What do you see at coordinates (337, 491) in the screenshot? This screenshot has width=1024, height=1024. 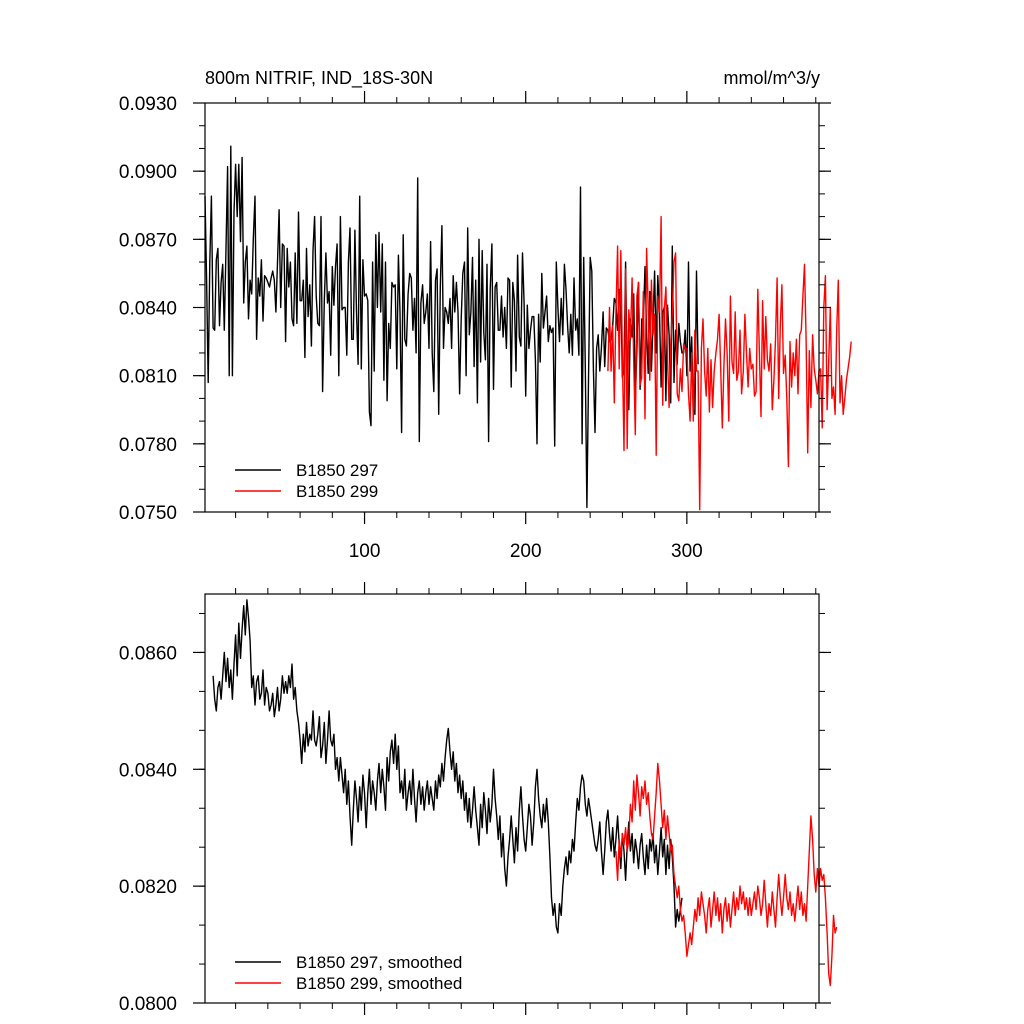 I see `top-legend-label-299: B1850 299` at bounding box center [337, 491].